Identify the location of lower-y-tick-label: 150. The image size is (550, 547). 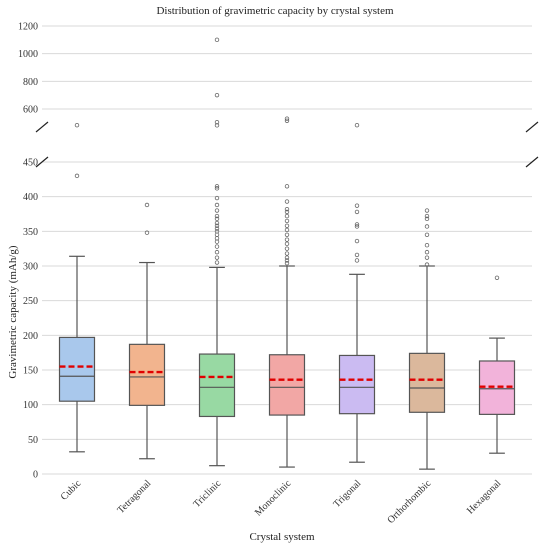
(30, 371).